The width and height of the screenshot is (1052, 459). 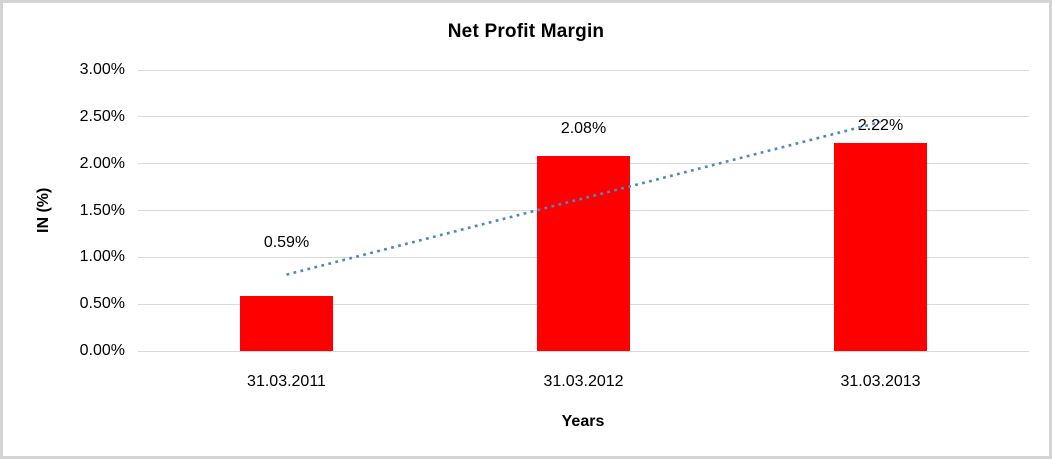 What do you see at coordinates (526, 31) in the screenshot?
I see `chart-title: Net Profit Margin` at bounding box center [526, 31].